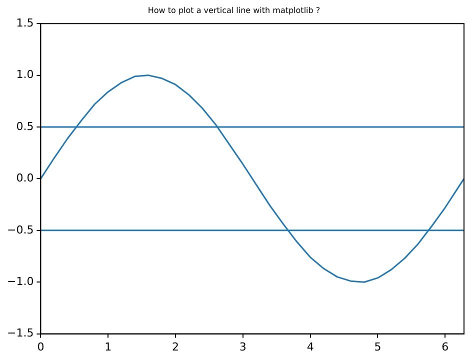 The image size is (474, 361). What do you see at coordinates (234, 10) in the screenshot?
I see `chart-title: How to plot a vertical line with matplotlib ?` at bounding box center [234, 10].